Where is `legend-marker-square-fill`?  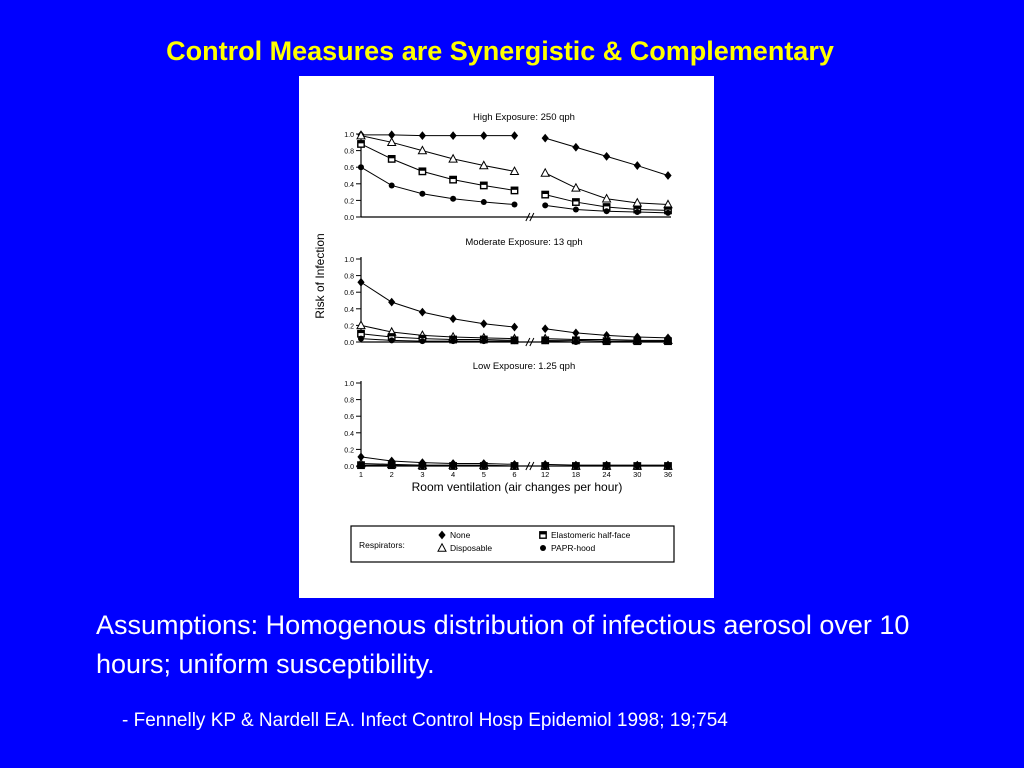 legend-marker-square-fill is located at coordinates (543, 533).